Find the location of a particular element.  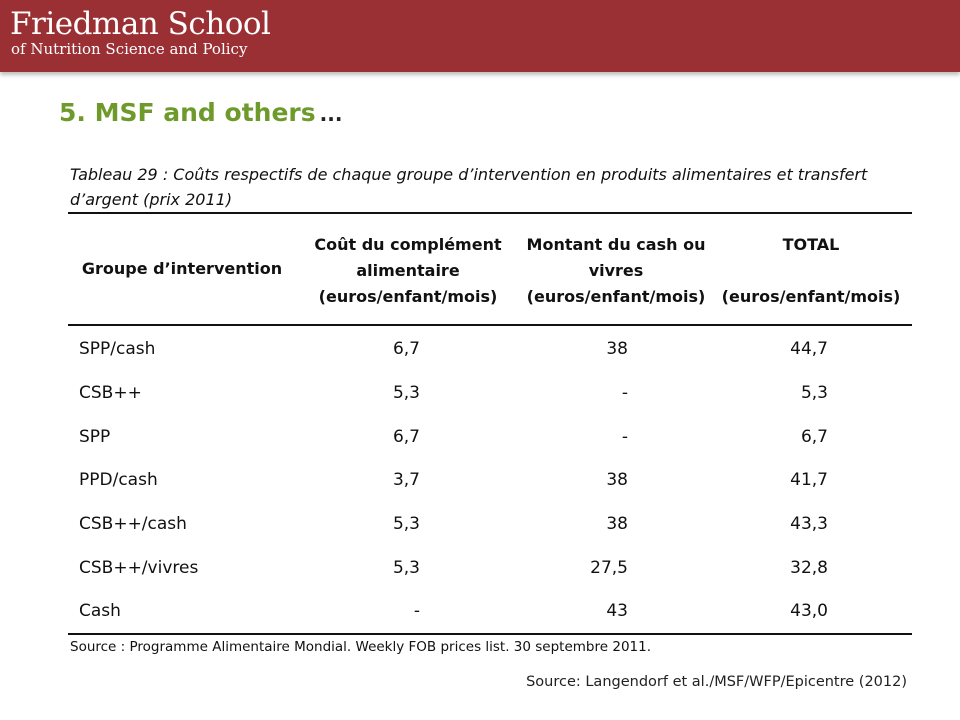

cell-cash: 43 is located at coordinates (617, 611).